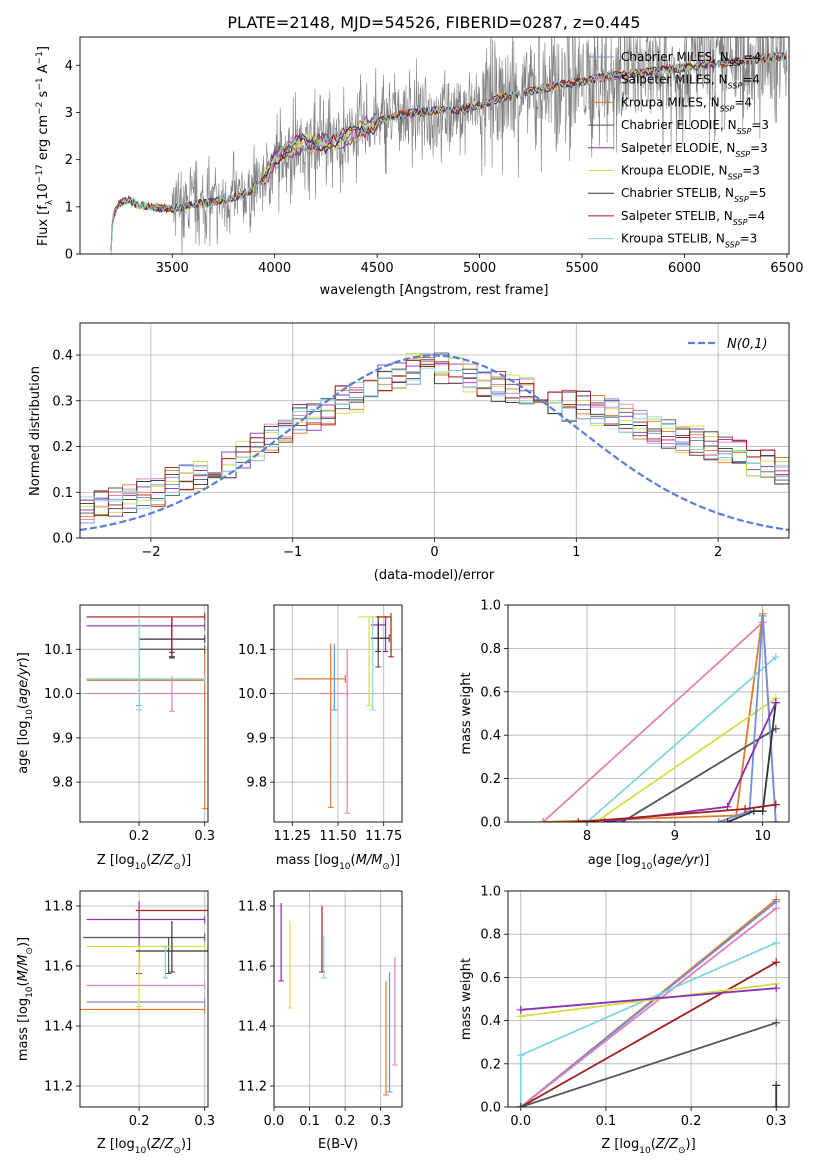 This screenshot has height=1170, width=819. Describe the element at coordinates (274, 1121) in the screenshot. I see `x-tick-label: 0.0` at that location.